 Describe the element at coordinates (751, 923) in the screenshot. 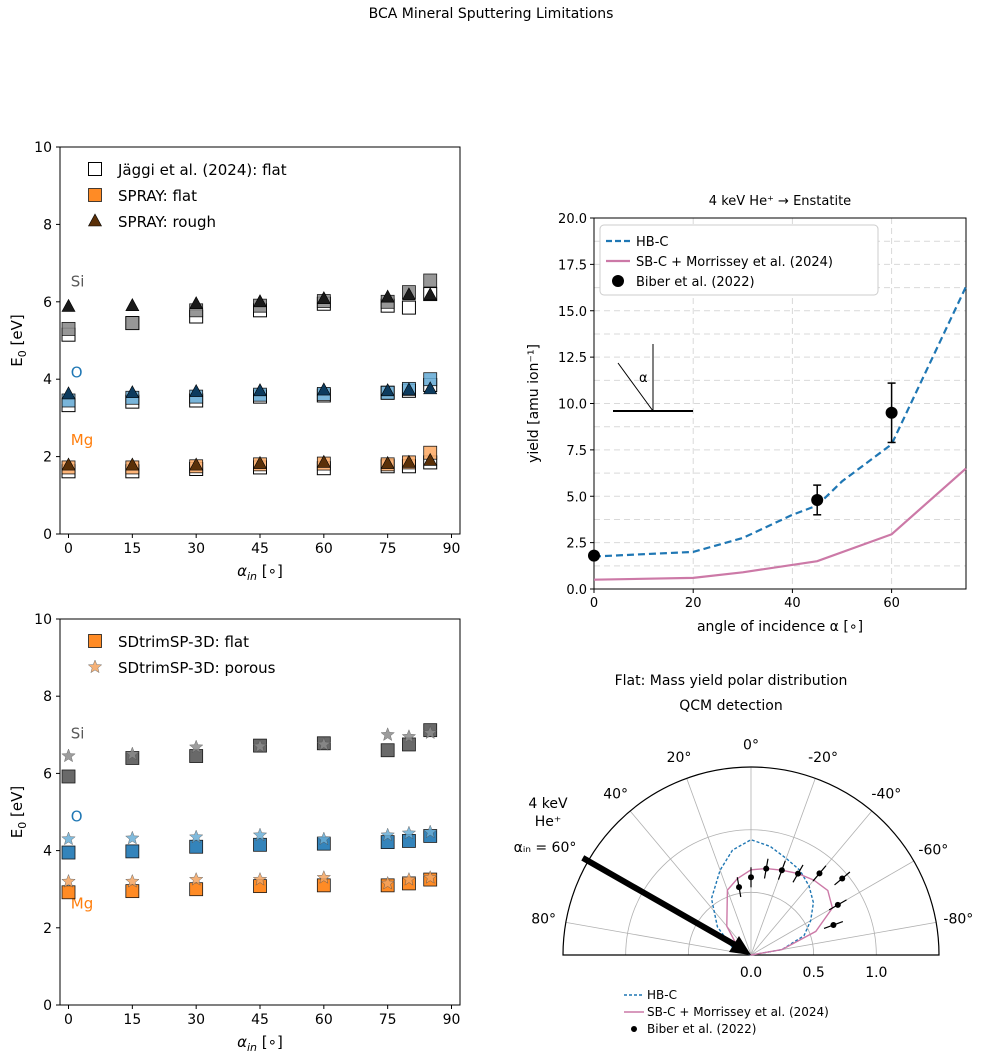

I see `polar-ring` at that location.